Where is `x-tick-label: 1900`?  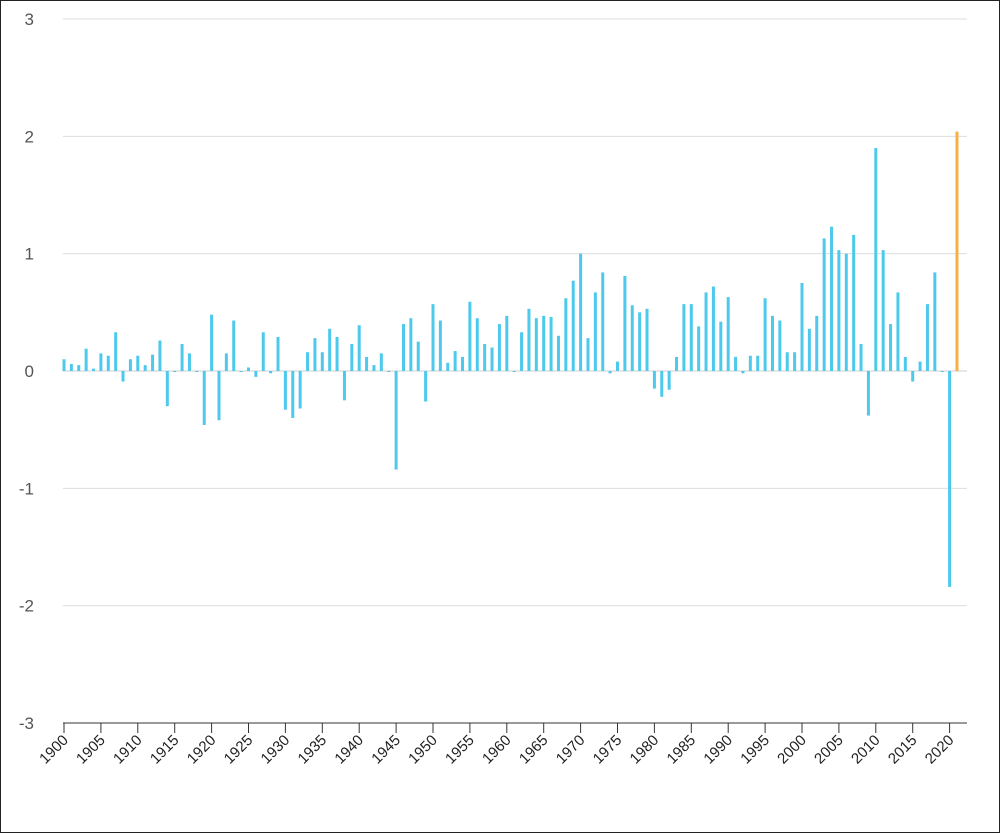 x-tick-label: 1900 is located at coordinates (54, 750).